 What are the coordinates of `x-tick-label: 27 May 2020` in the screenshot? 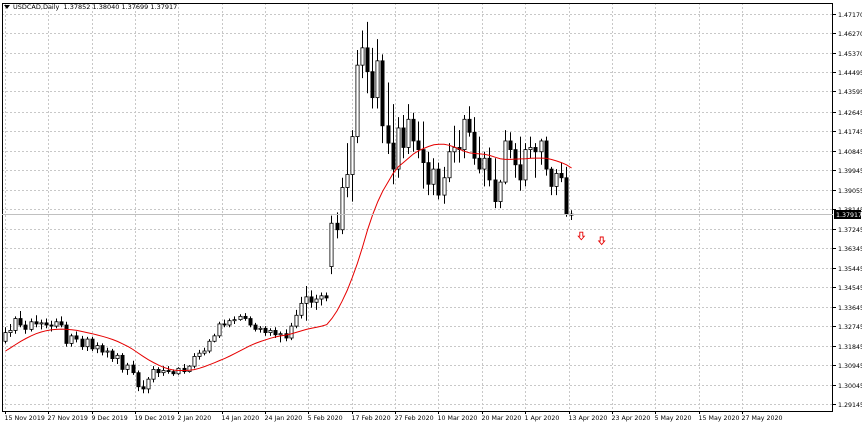 It's located at (762, 418).